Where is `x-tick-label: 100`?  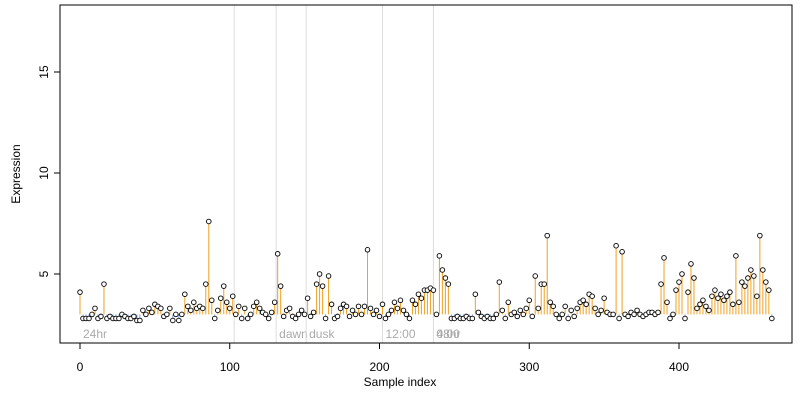 x-tick-label: 100 is located at coordinates (230, 367).